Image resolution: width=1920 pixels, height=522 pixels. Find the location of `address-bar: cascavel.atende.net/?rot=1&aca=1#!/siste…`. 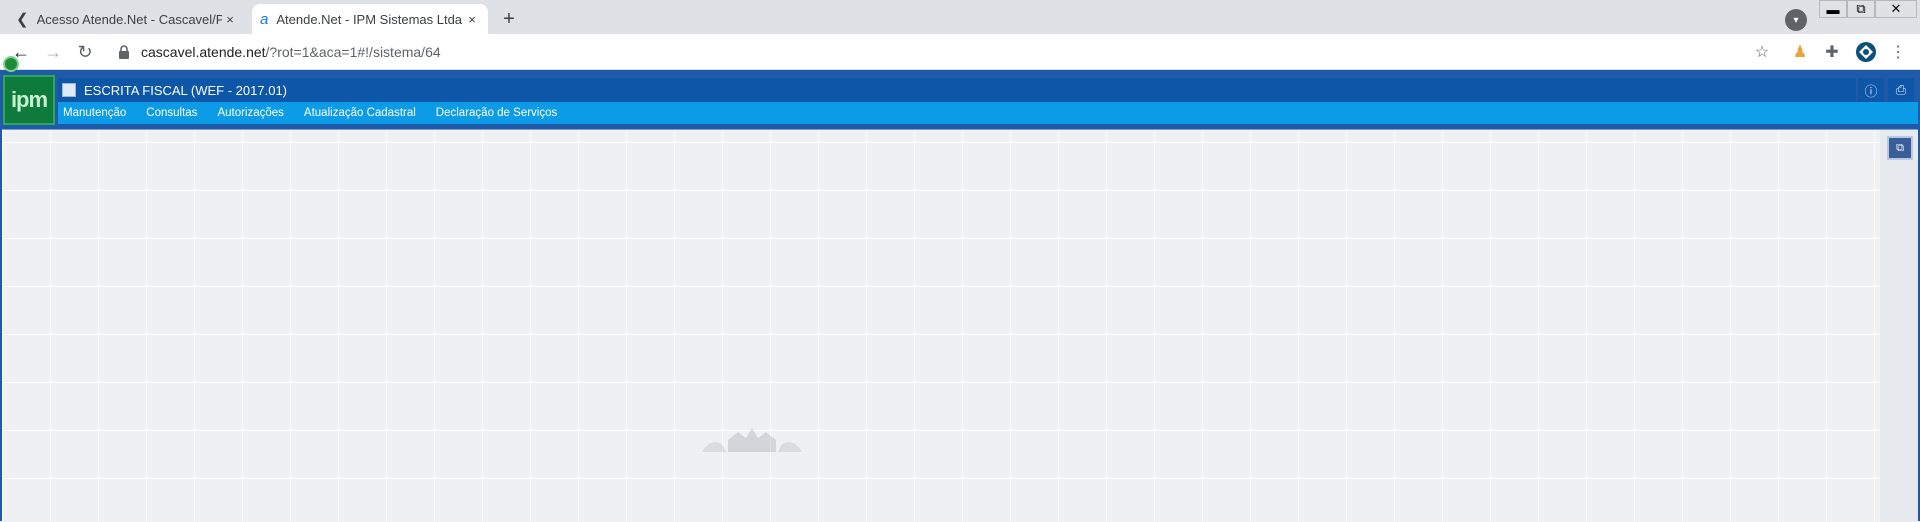

address-bar: cascavel.atende.net/?rot=1&aca=1#!/siste… is located at coordinates (291, 52).